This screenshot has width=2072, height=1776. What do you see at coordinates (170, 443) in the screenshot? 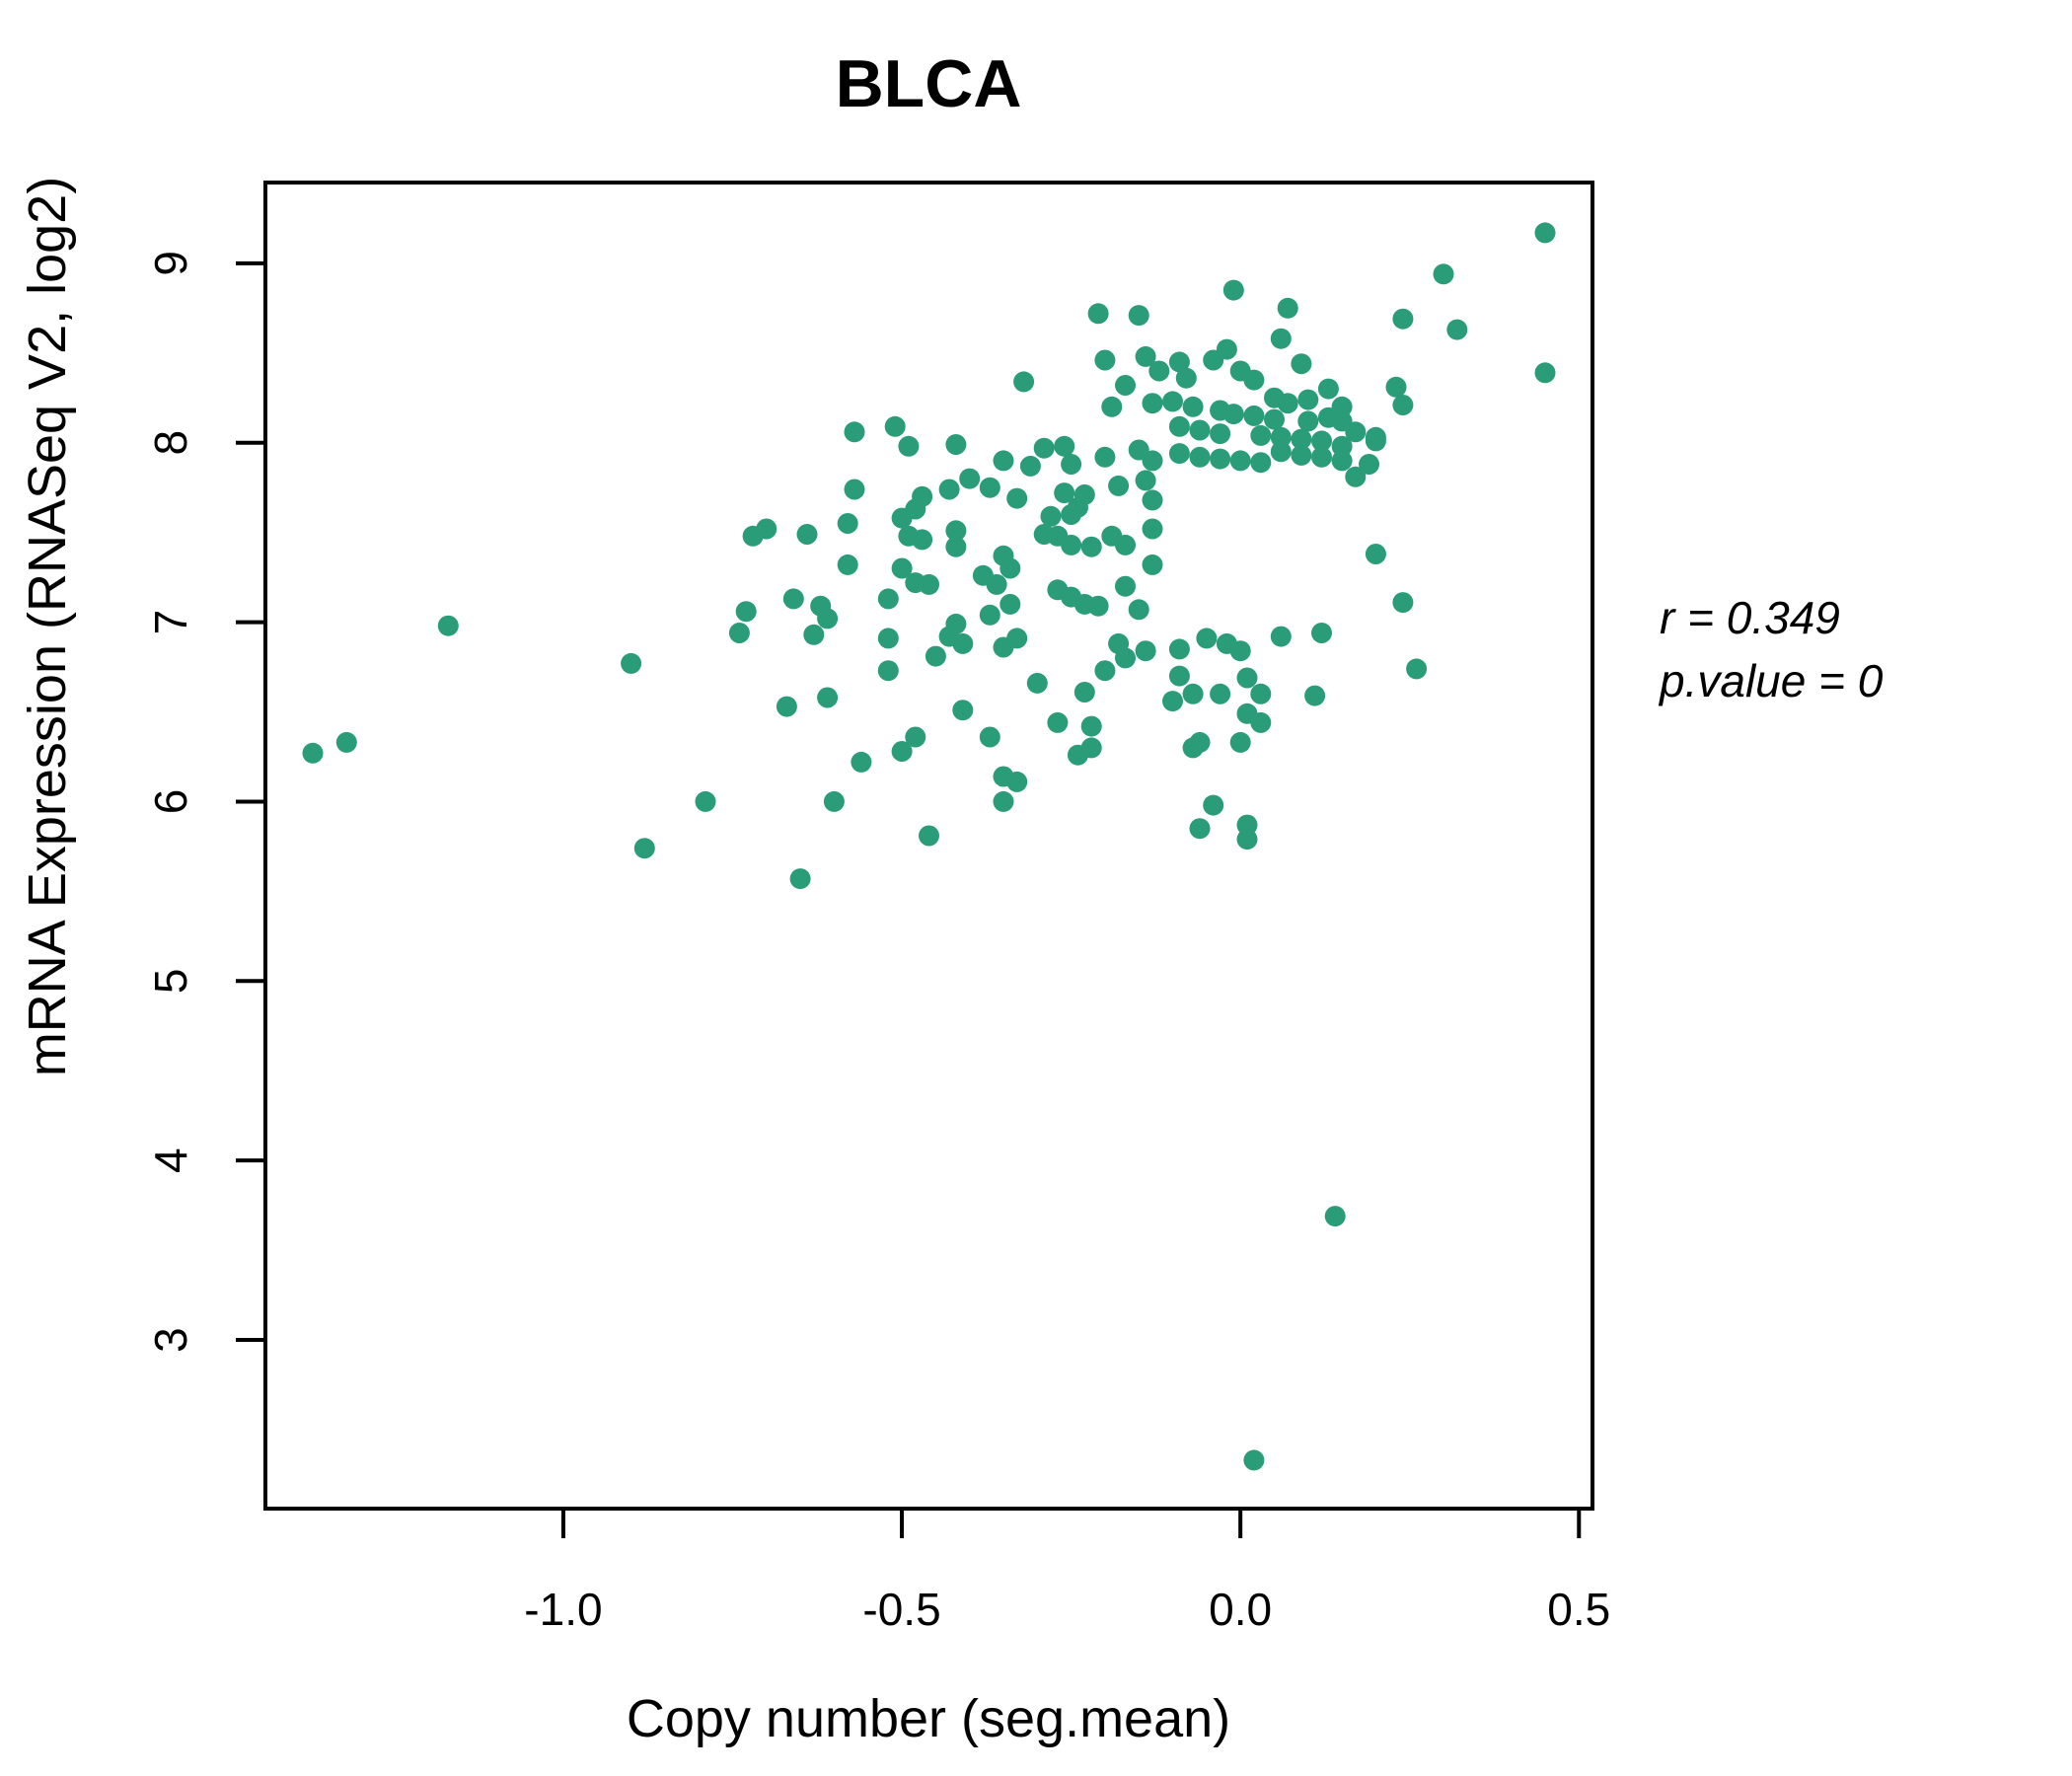
I see `y-tick-label: 8` at bounding box center [170, 443].